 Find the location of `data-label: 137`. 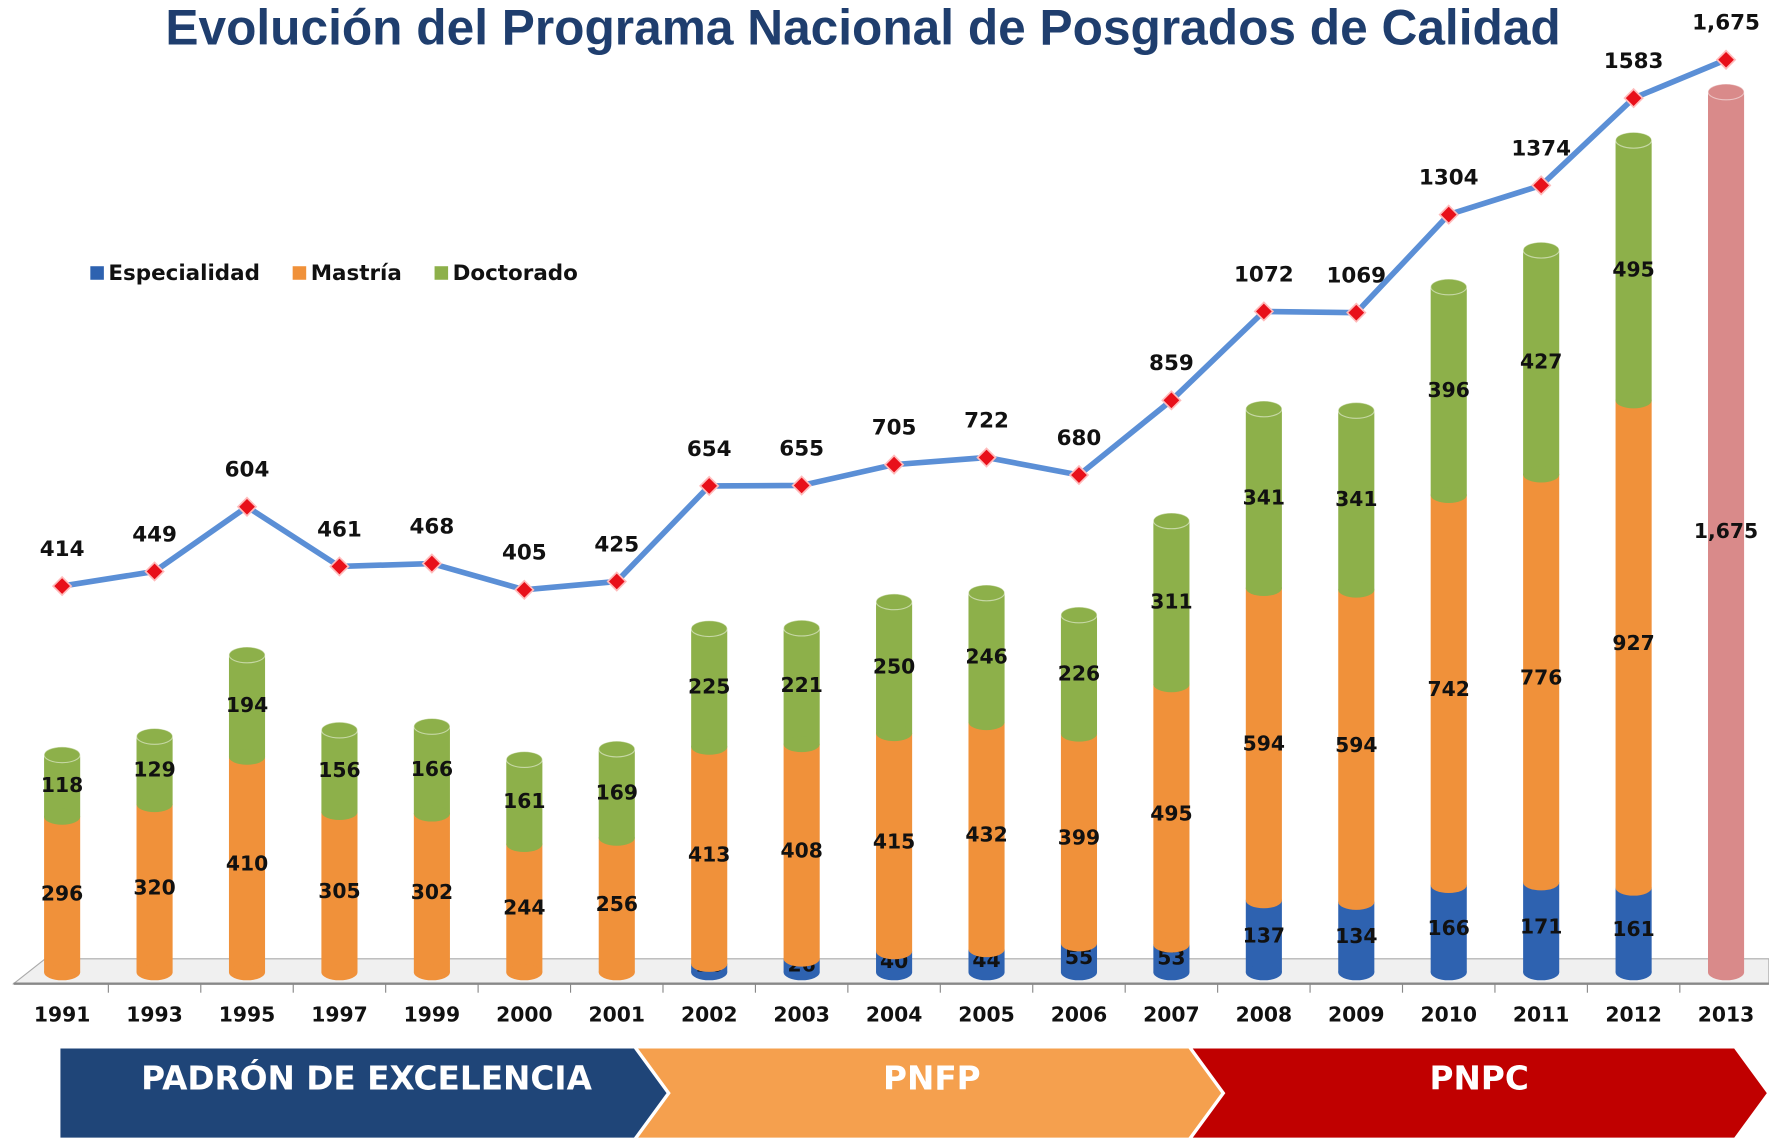

data-label: 137 is located at coordinates (1264, 935).